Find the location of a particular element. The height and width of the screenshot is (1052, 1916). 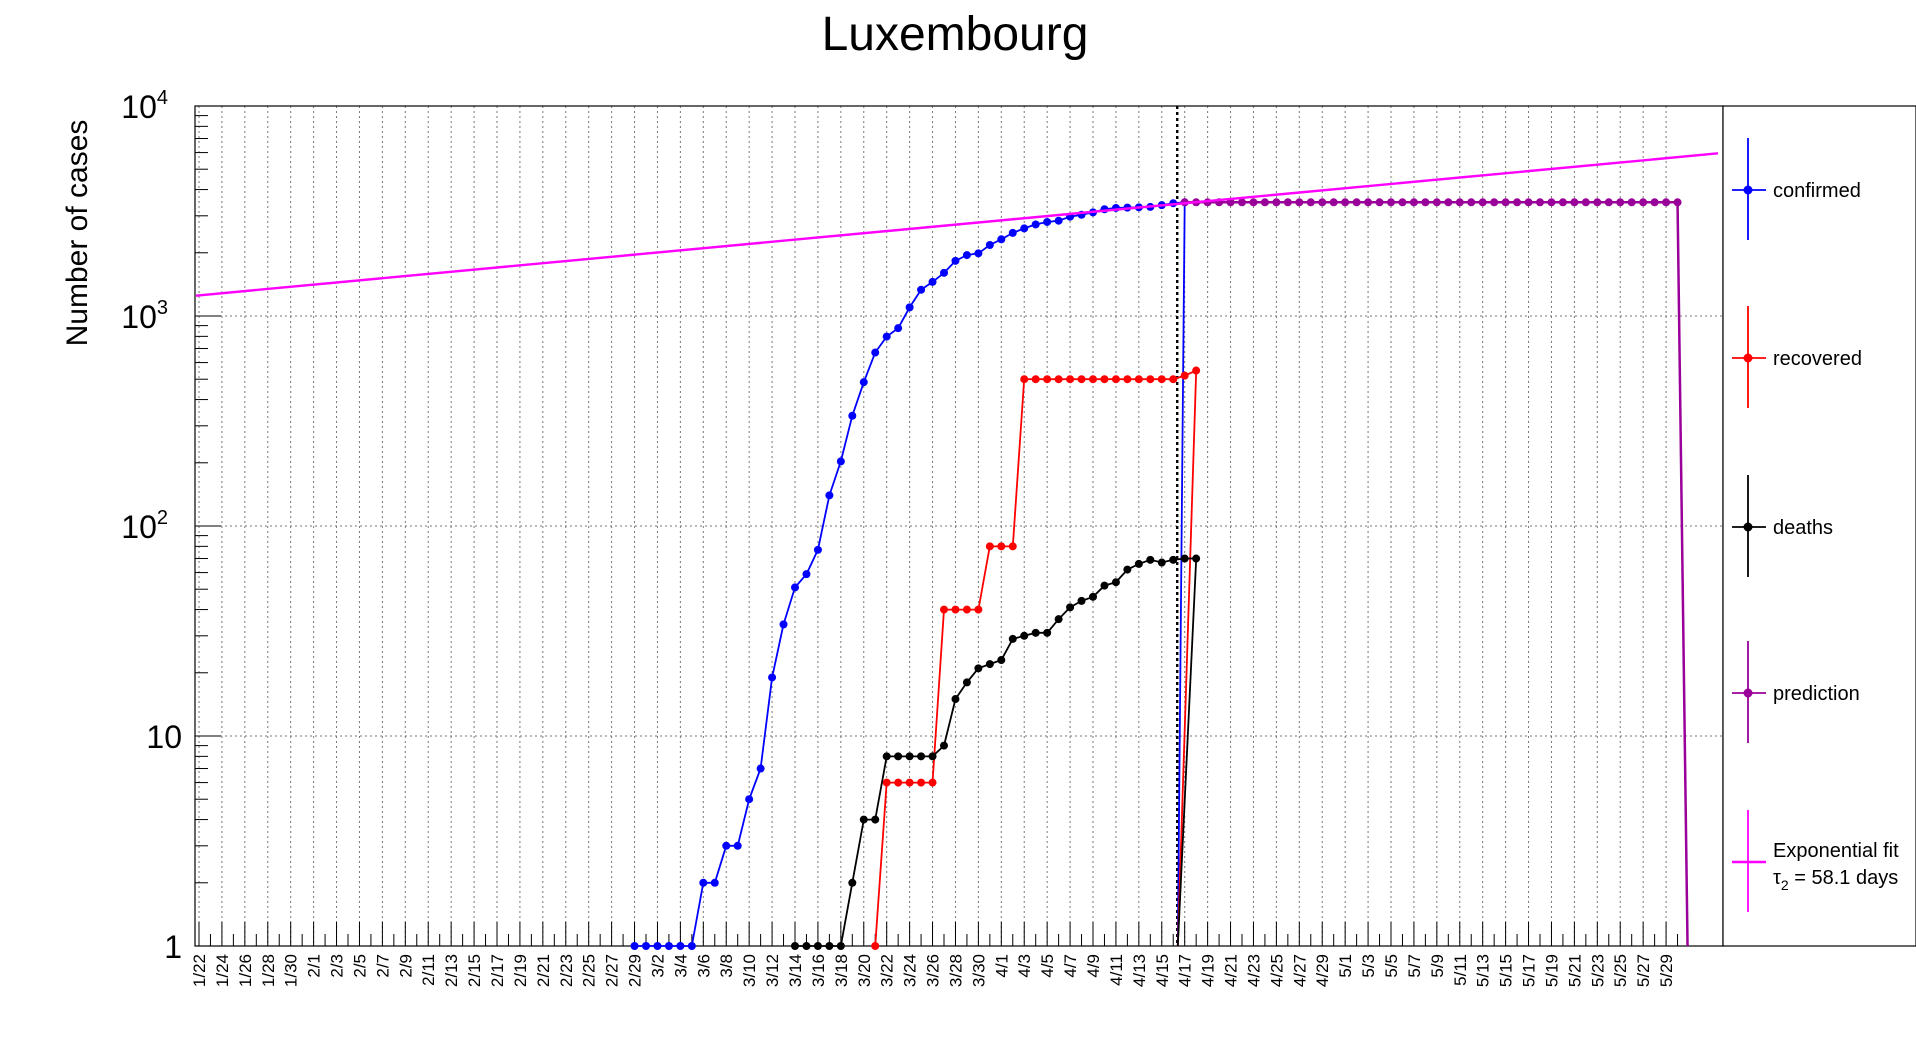

x-tick-label: 4/1 is located at coordinates (1001, 966).